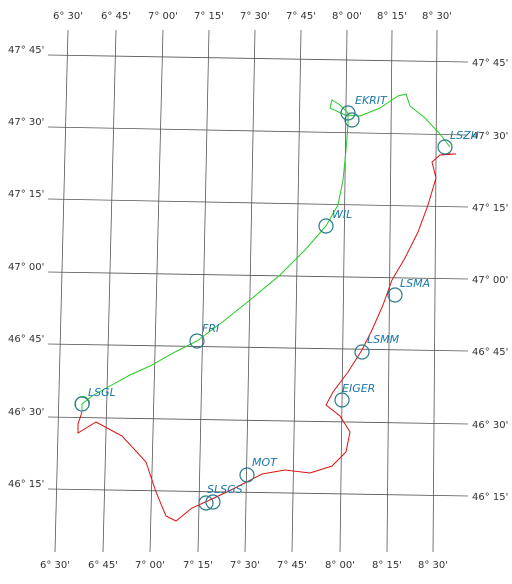 The width and height of the screenshot is (512, 584). What do you see at coordinates (26, 267) in the screenshot?
I see `lat-label-left: 47° 00'` at bounding box center [26, 267].